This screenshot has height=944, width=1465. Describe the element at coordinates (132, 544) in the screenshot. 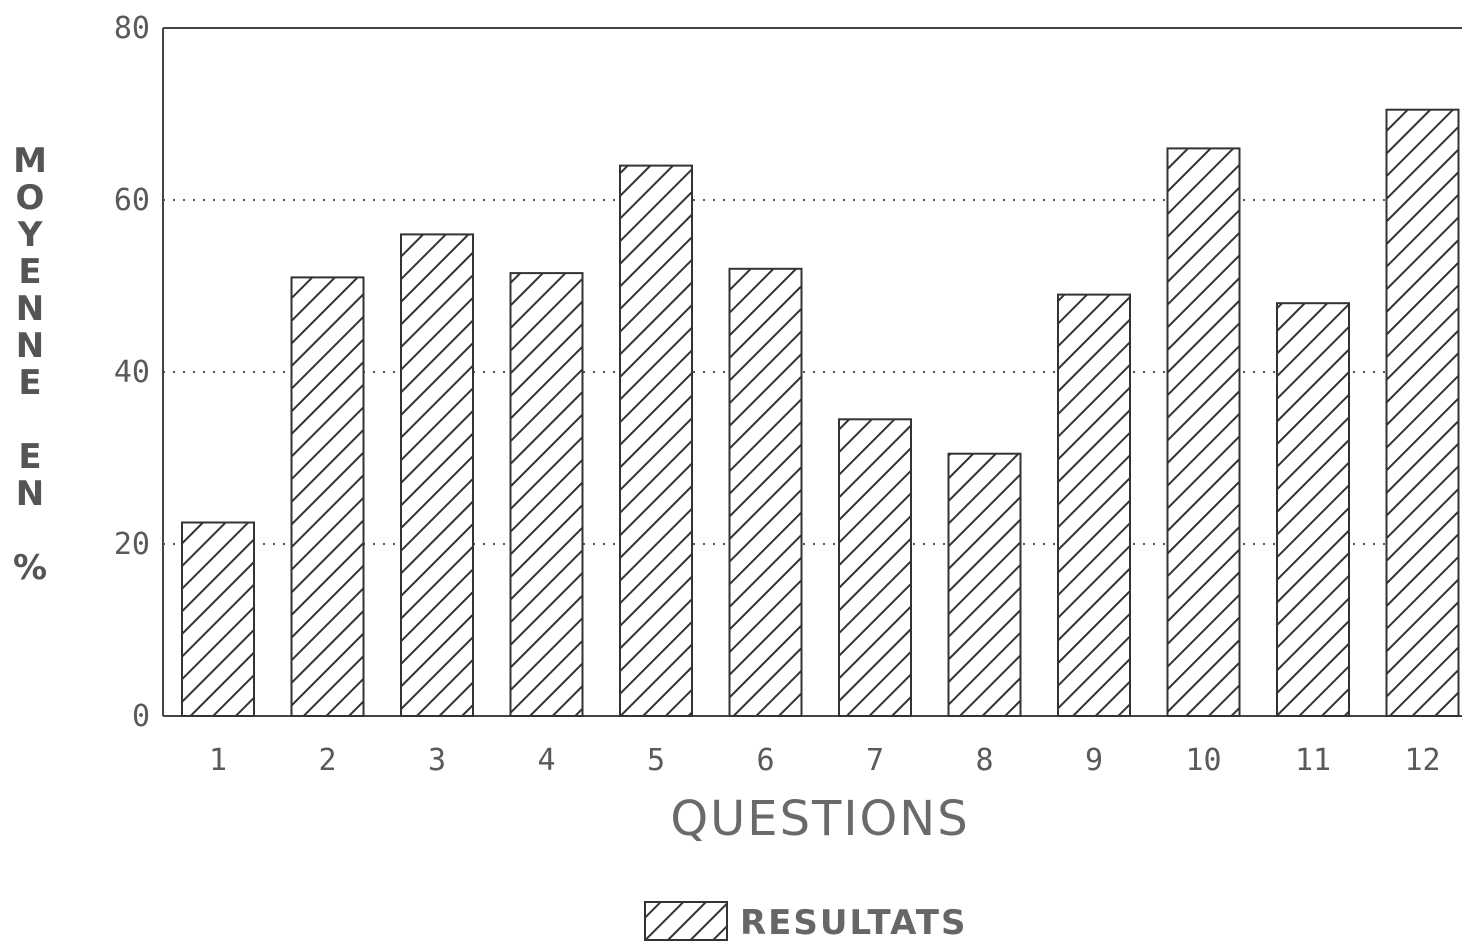

I see `y-tick-label-20: 20` at that location.